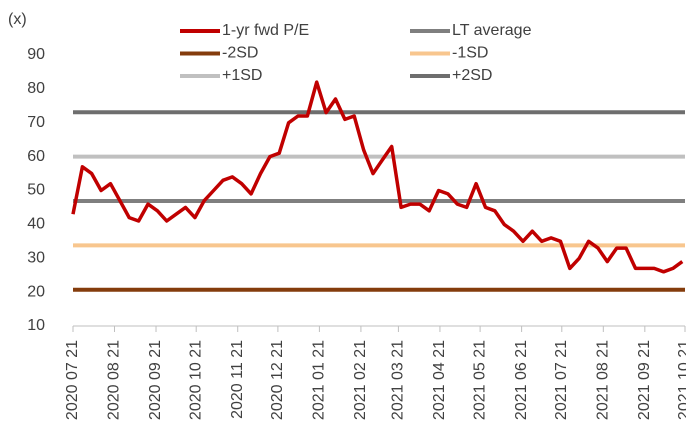 The width and height of the screenshot is (686, 442). Describe the element at coordinates (319, 380) in the screenshot. I see `x-tick-label: 2021 01 21` at that location.